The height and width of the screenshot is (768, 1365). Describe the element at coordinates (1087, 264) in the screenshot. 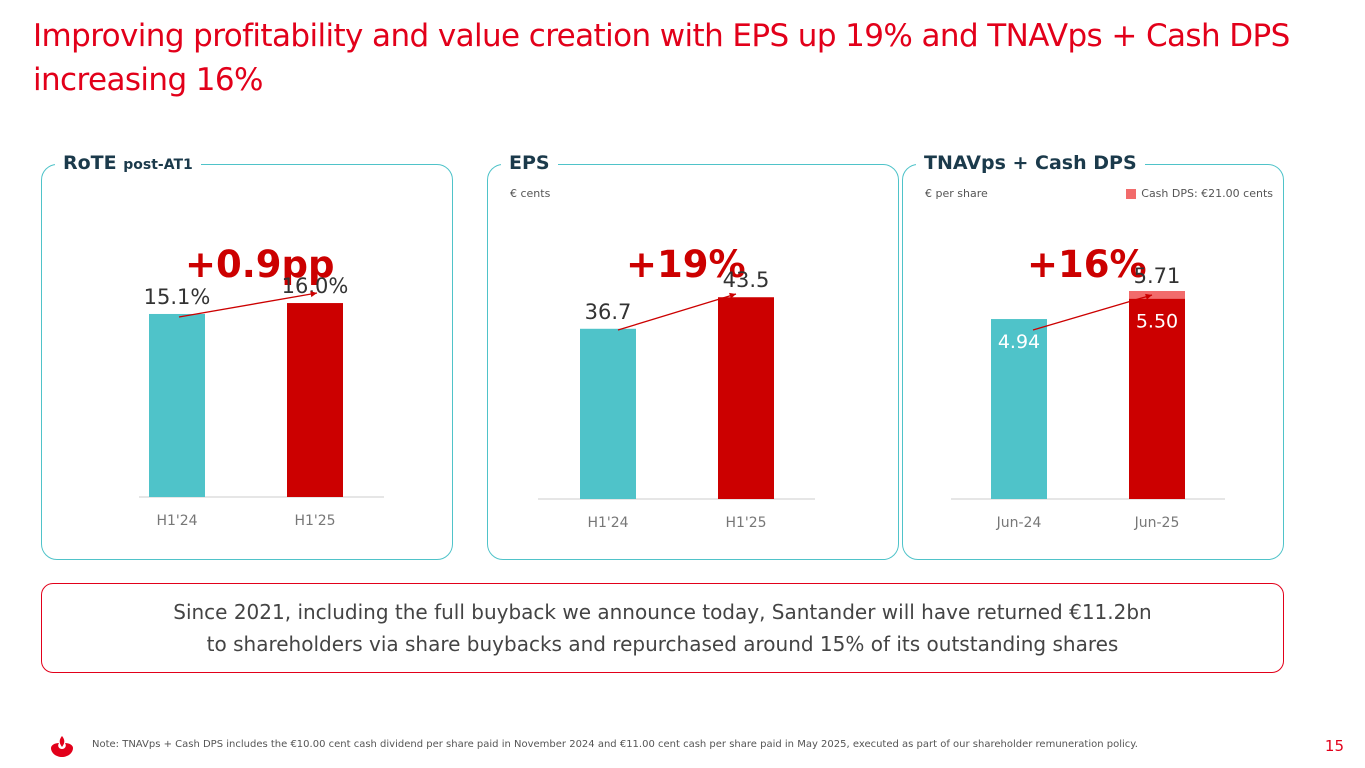

I see `tnav-growth-label: +16%` at that location.